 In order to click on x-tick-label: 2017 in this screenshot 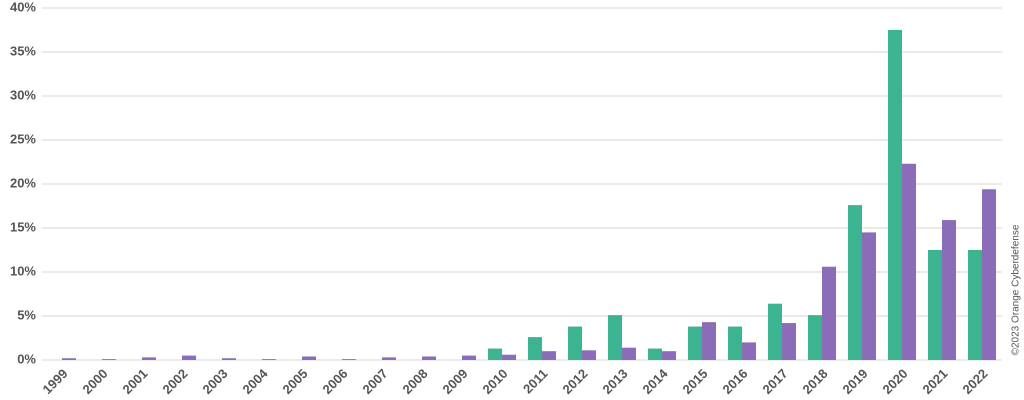, I will do `click(774, 381)`.